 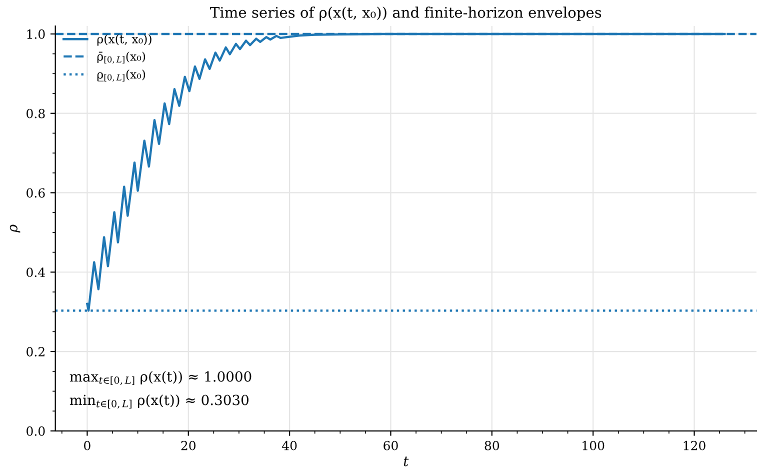 I want to click on annotation: max$_{t∈[0,L]}$ ρ(x(t)) ≈ 1.0000, so click(x=161, y=378).